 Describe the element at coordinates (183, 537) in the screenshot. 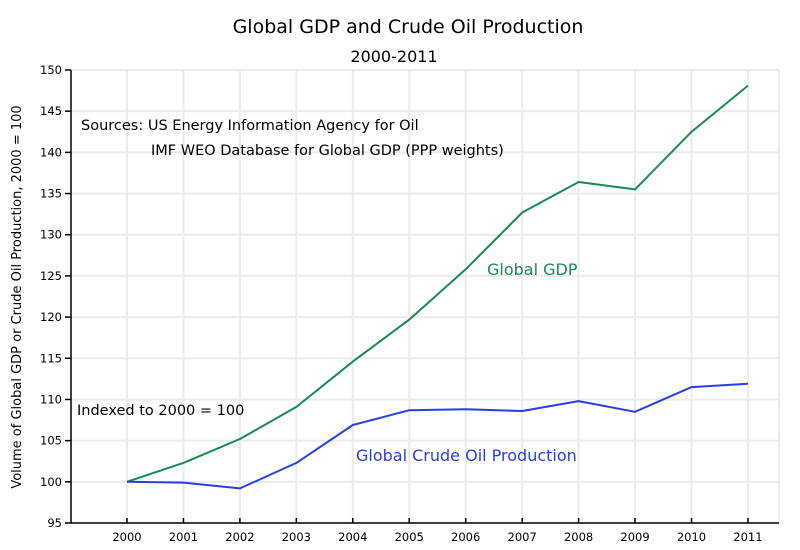

I see `x-tick-label: 2001` at that location.